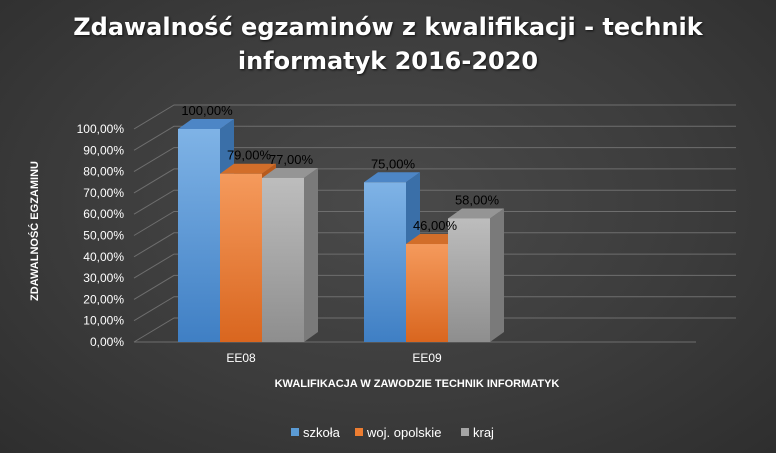 This screenshot has width=776, height=453. Describe the element at coordinates (103, 172) in the screenshot. I see `y-tick-label: 80,00%` at that location.